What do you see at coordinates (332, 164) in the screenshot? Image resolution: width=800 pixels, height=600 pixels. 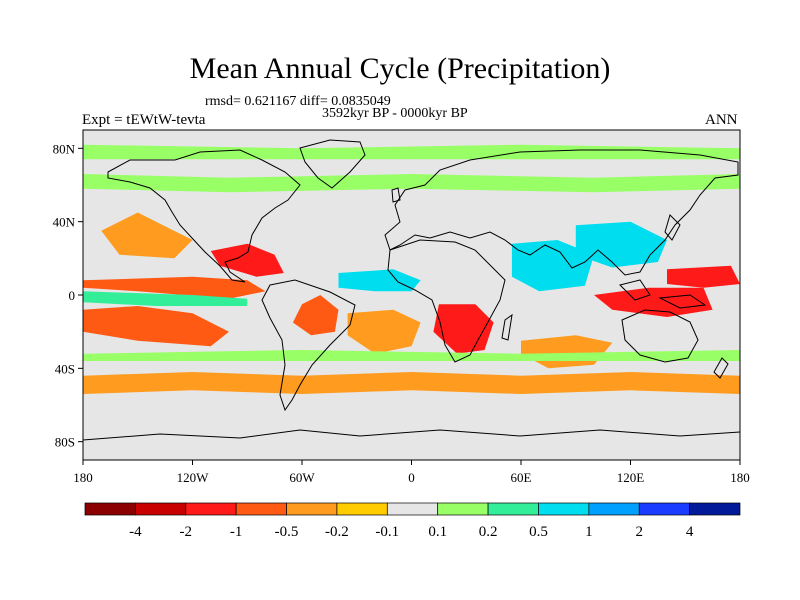 I see `coastline-greenland` at bounding box center [332, 164].